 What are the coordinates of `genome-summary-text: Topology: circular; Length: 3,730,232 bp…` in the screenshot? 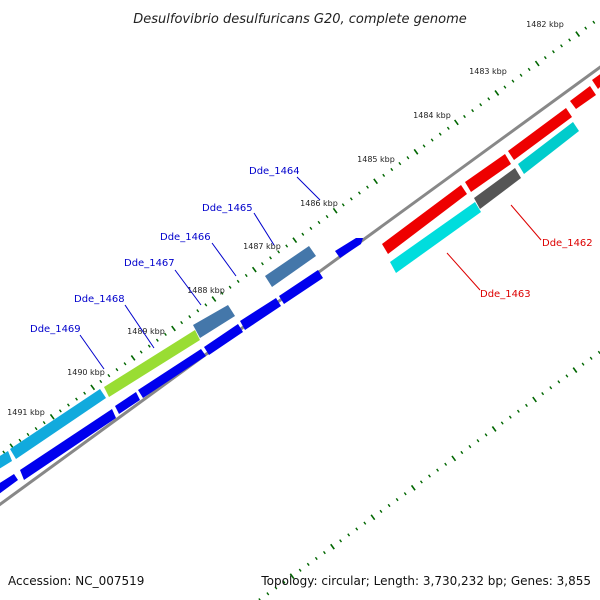 It's located at (425, 581).